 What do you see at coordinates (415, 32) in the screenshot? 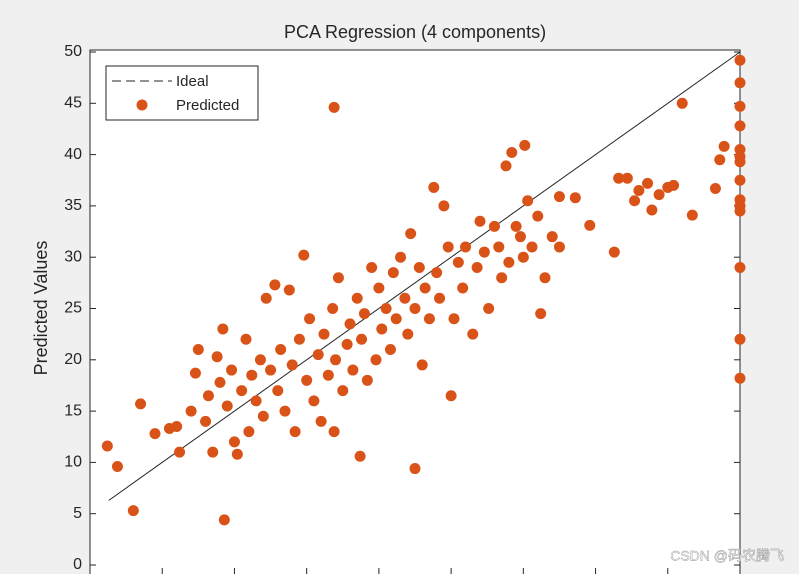
I see `chart-title: PCA Regression (4 components)` at bounding box center [415, 32].